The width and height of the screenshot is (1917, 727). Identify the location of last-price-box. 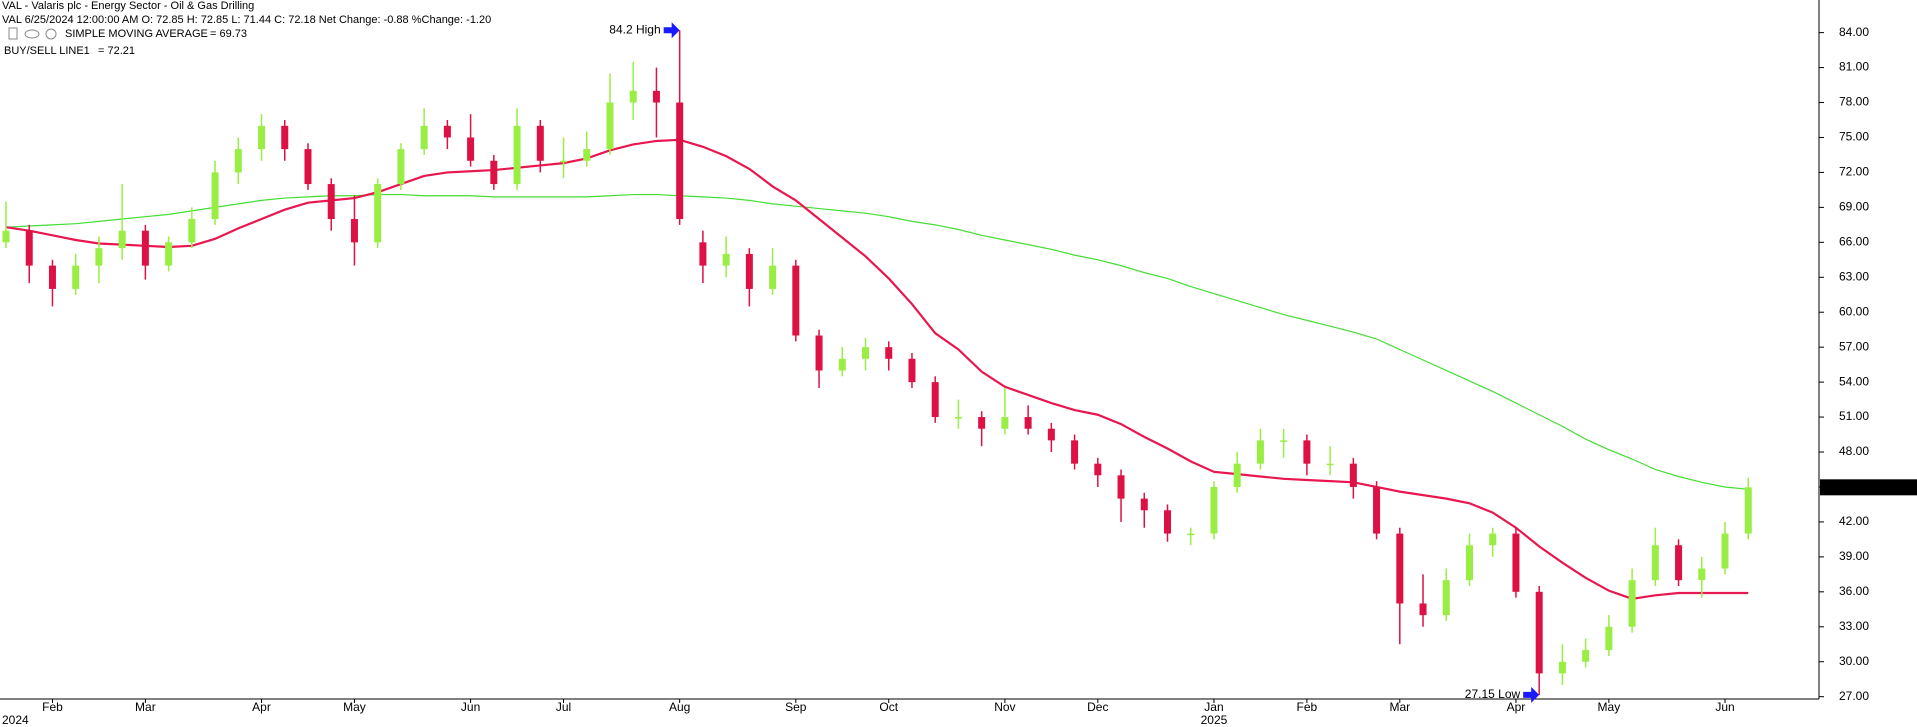
(1868, 487).